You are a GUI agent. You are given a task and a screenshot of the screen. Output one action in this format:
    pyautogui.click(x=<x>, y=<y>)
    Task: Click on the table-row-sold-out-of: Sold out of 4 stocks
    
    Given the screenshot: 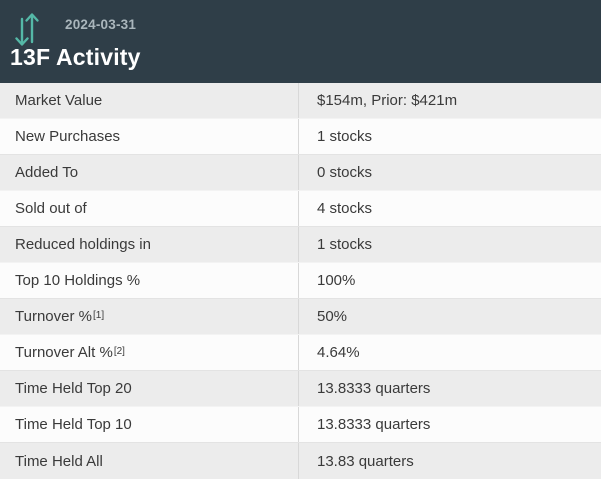 What is the action you would take?
    pyautogui.click(x=300, y=209)
    